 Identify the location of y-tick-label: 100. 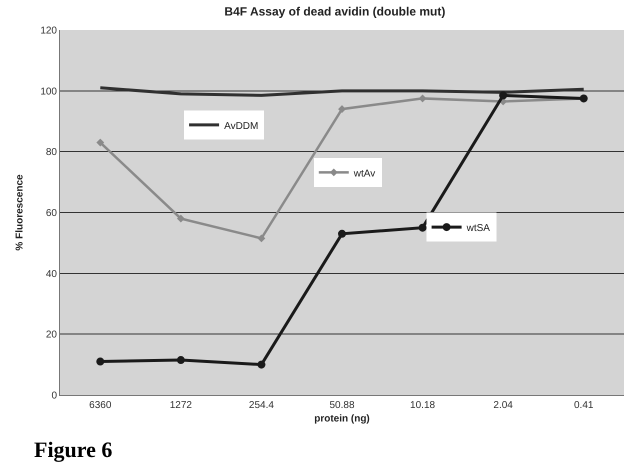
(49, 92).